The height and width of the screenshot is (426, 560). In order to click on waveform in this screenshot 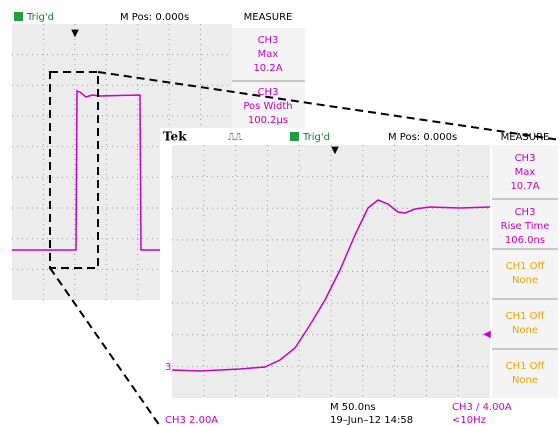, I will do `click(122, 170)`.